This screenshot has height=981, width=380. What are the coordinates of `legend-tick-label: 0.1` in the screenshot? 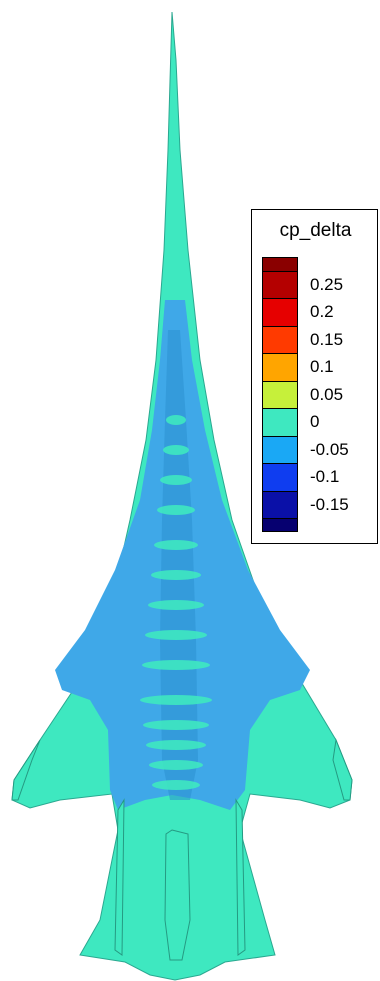 It's located at (322, 366).